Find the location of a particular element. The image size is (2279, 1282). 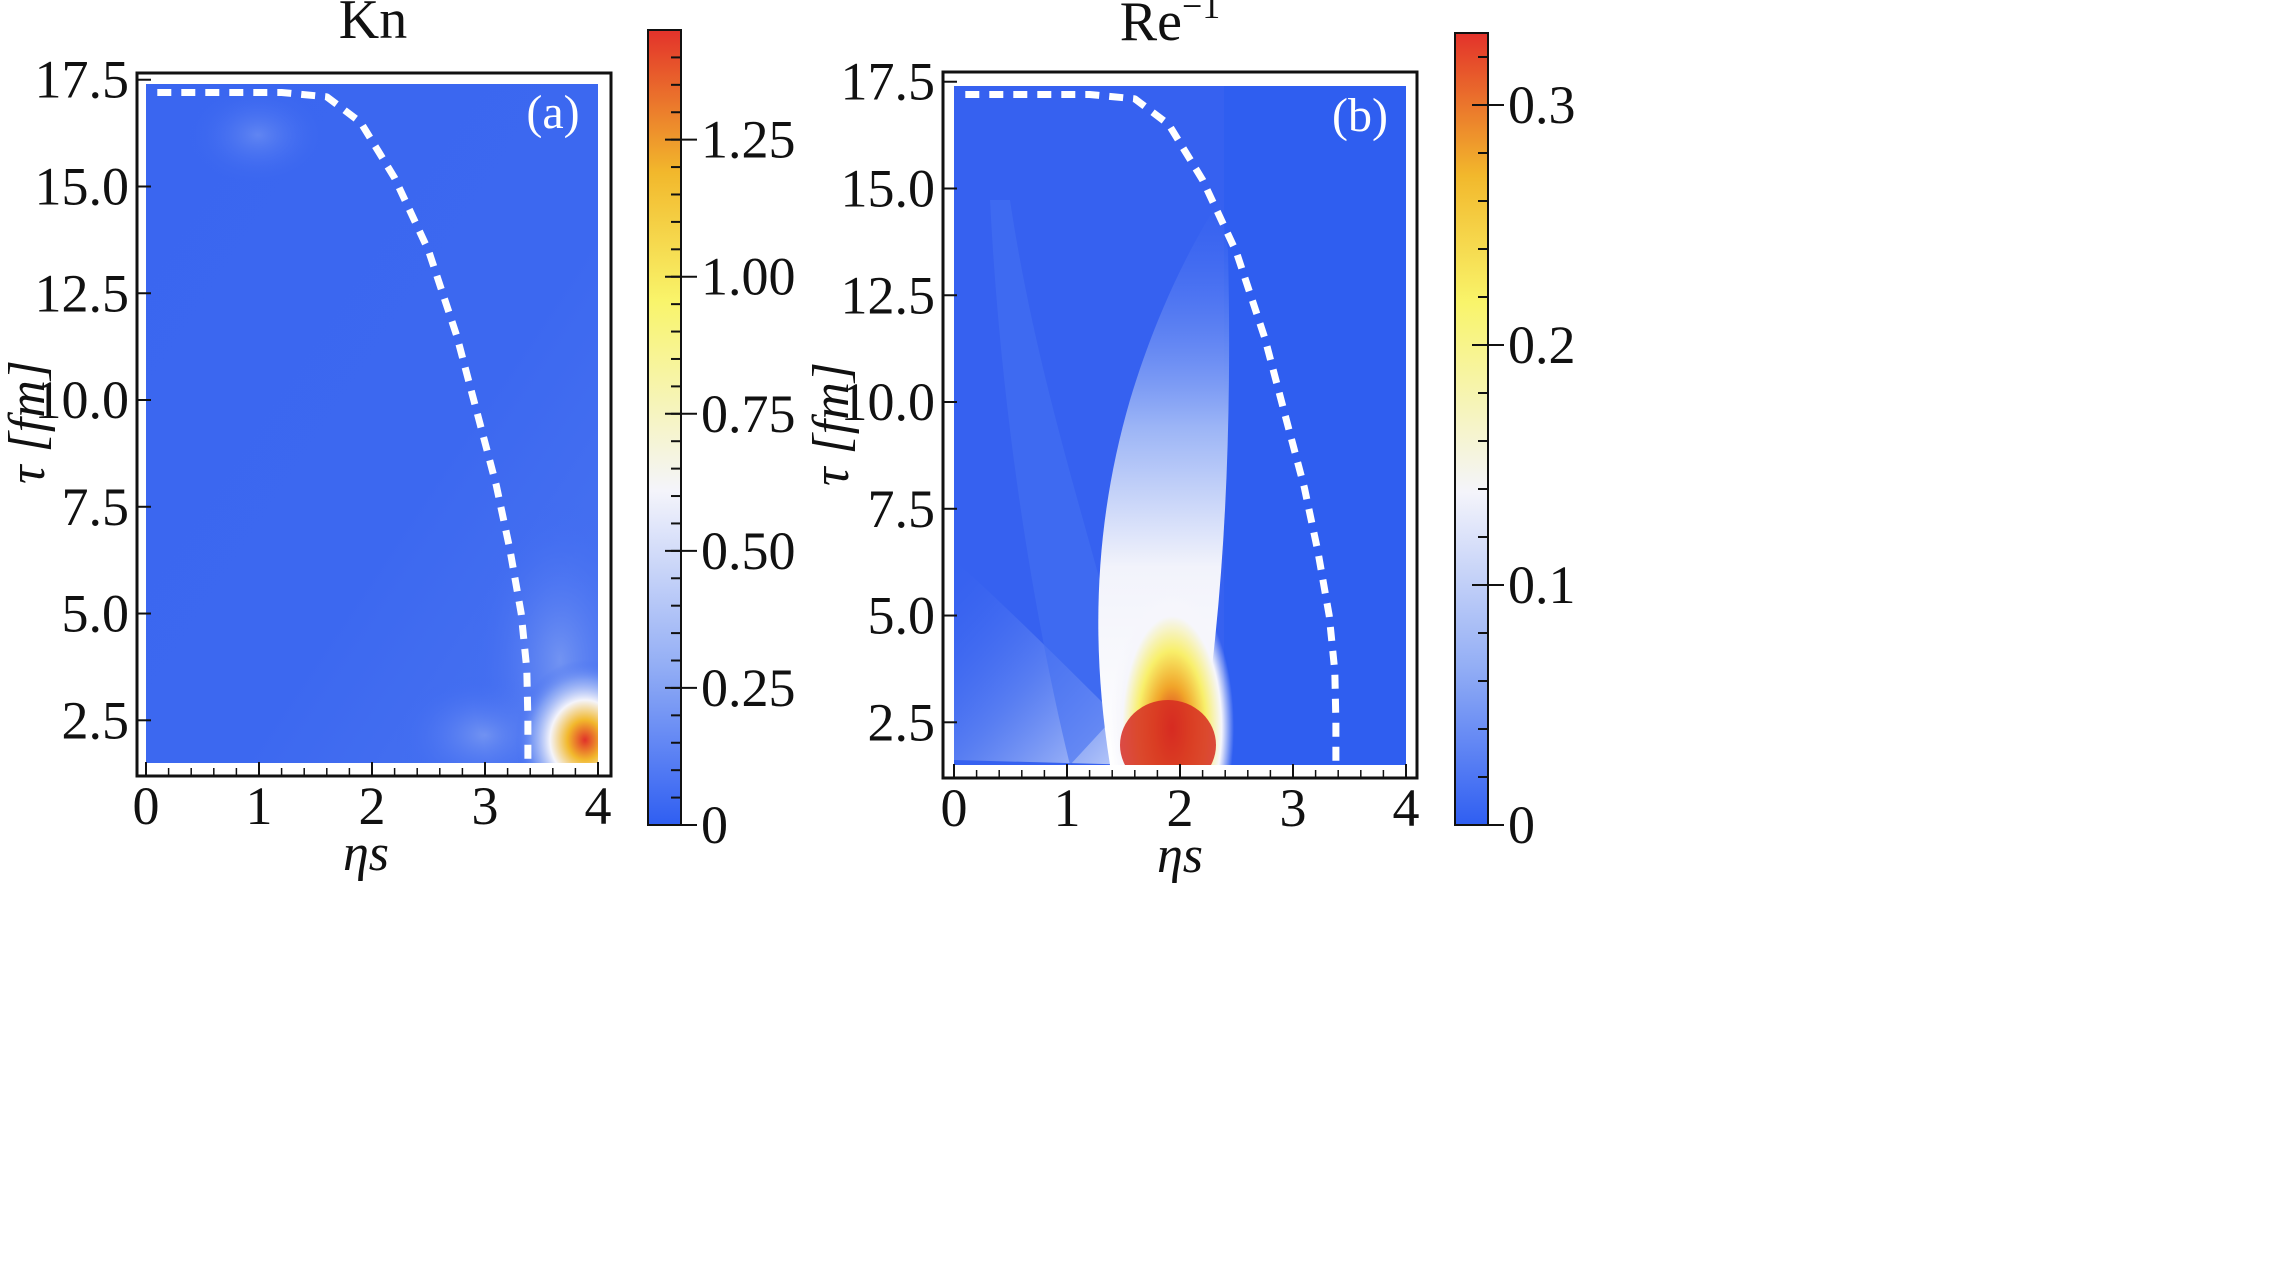

panel-a-y-tick-label: 10.0 is located at coordinates (82, 400).